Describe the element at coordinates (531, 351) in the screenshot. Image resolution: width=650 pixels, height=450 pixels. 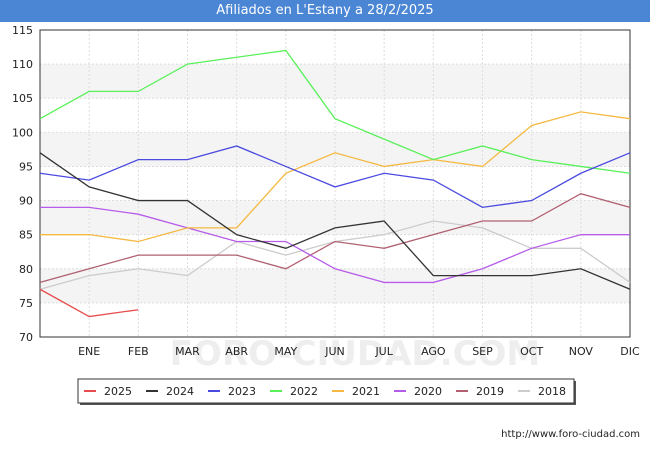
I see `x-tick-label: OCT` at that location.